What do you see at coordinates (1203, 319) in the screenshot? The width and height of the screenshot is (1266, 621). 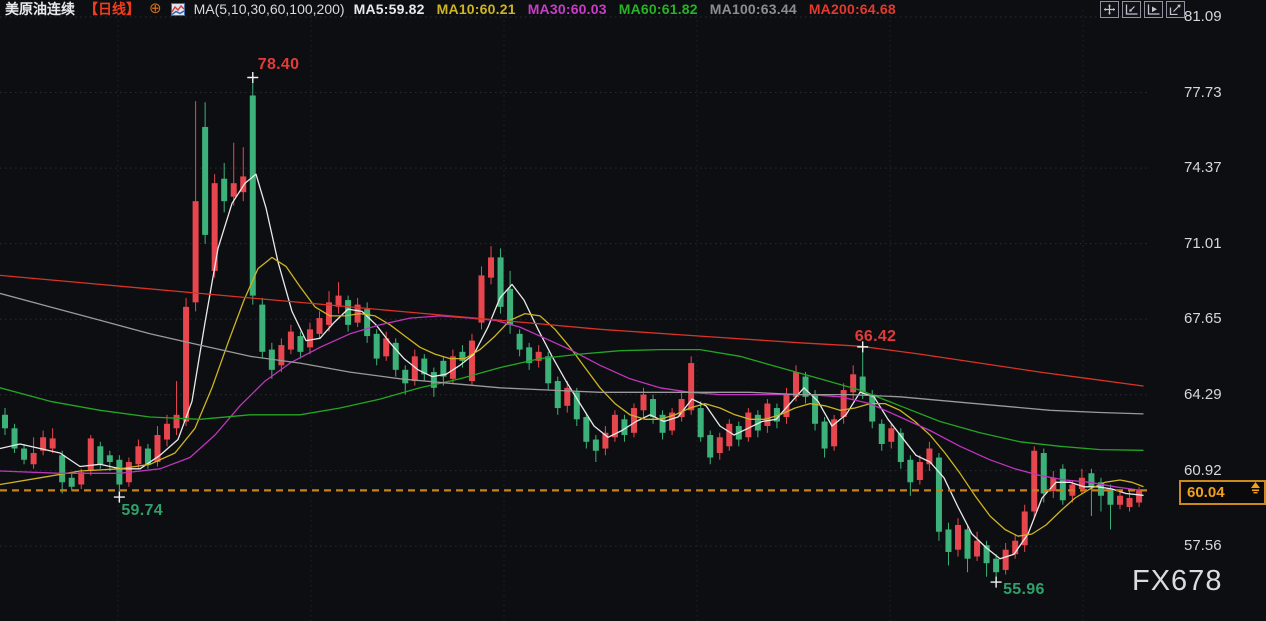 I see `y-axis-label: 67.65` at bounding box center [1203, 319].